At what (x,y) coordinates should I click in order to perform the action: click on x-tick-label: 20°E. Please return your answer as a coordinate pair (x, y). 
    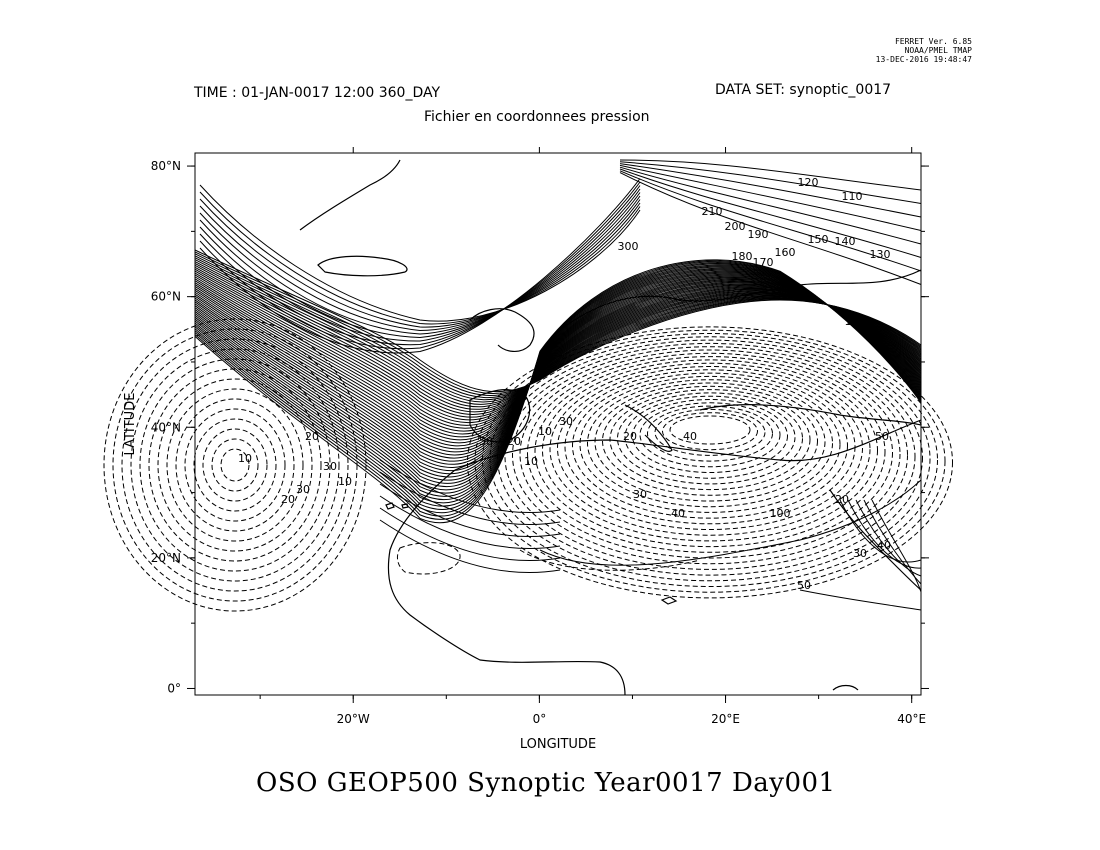
    Looking at the image, I should click on (725, 719).